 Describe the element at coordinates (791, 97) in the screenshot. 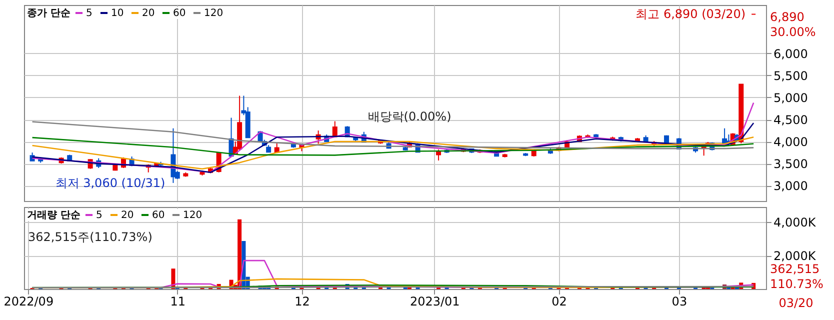

I see `y-tick-label: 5,000` at that location.